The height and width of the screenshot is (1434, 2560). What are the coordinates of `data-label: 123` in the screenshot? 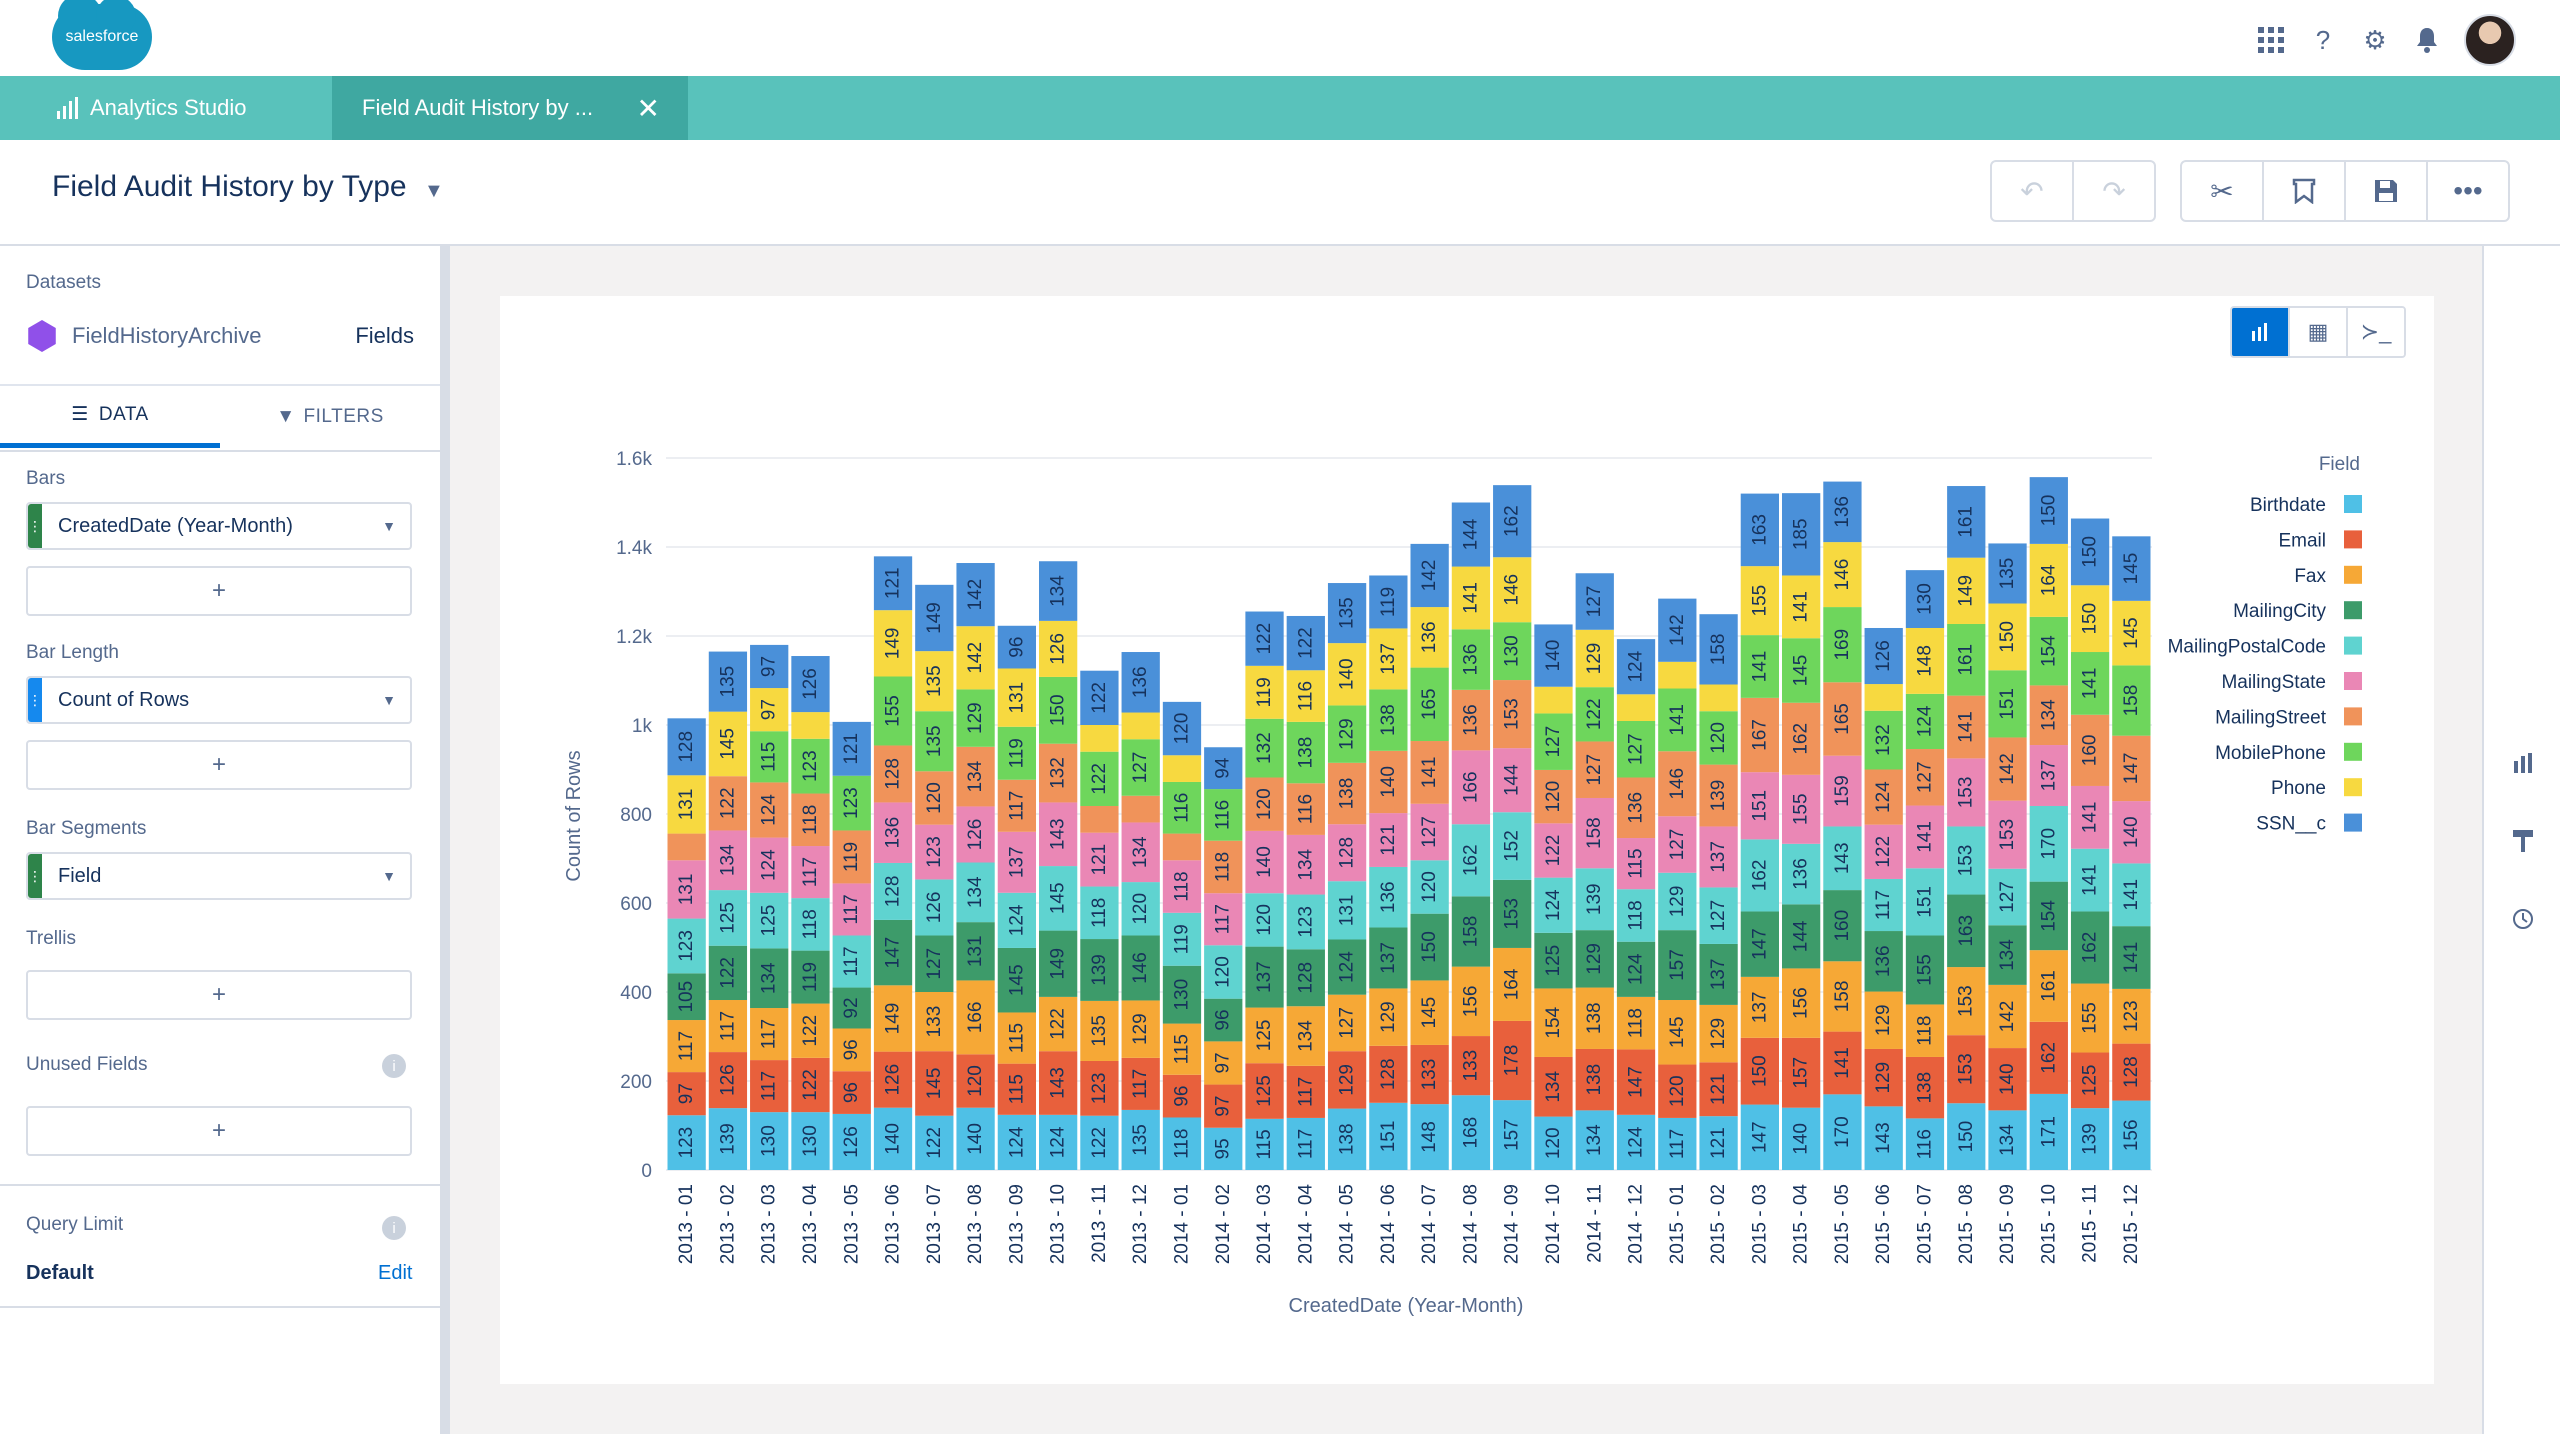 It's located at (810, 766).